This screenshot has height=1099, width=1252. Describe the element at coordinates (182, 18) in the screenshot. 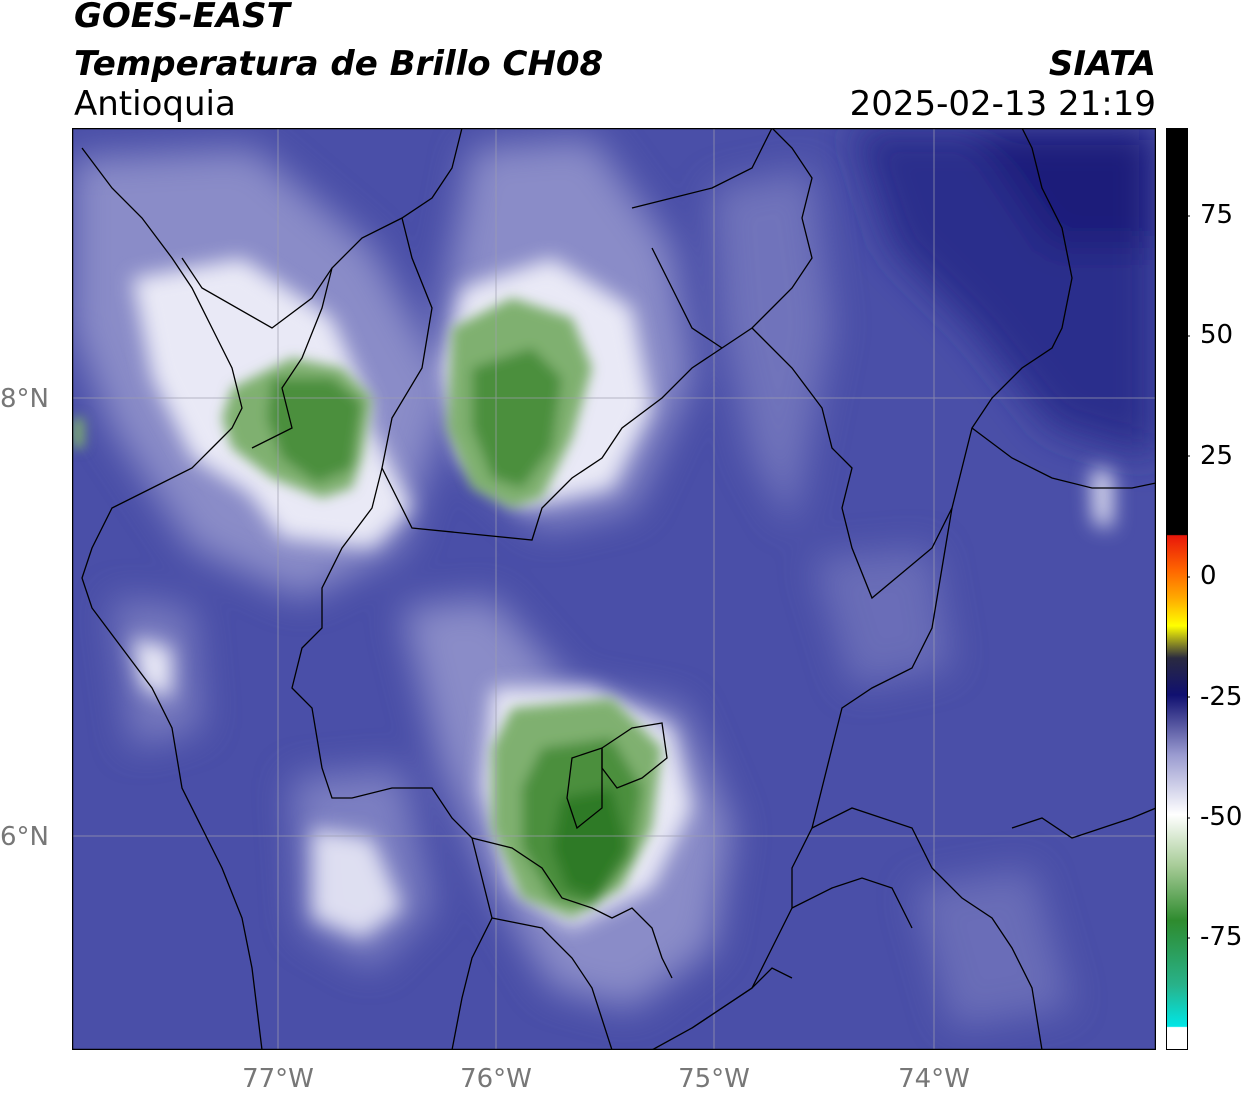

I see `title-satellite: GOES-EAST` at that location.